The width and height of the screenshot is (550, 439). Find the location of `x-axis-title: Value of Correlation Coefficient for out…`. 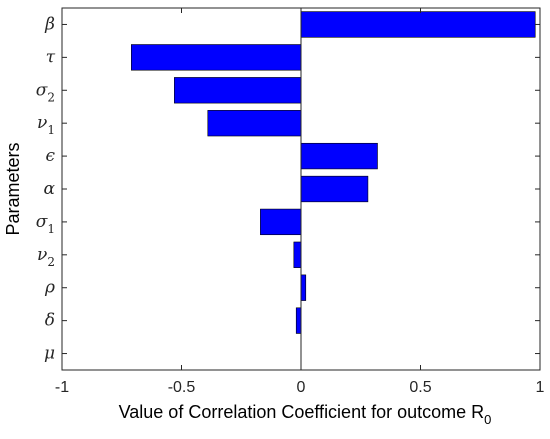

x-axis-title: Value of Correlation Coefficient for out… is located at coordinates (305, 414).